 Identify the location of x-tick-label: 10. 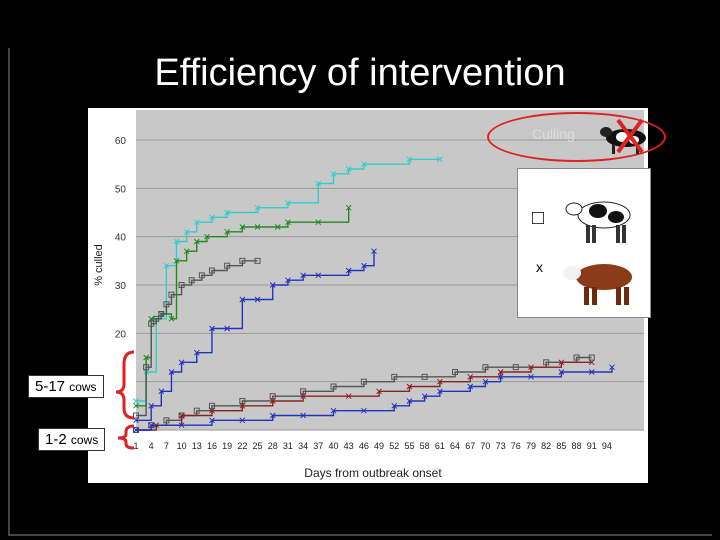
(182, 446).